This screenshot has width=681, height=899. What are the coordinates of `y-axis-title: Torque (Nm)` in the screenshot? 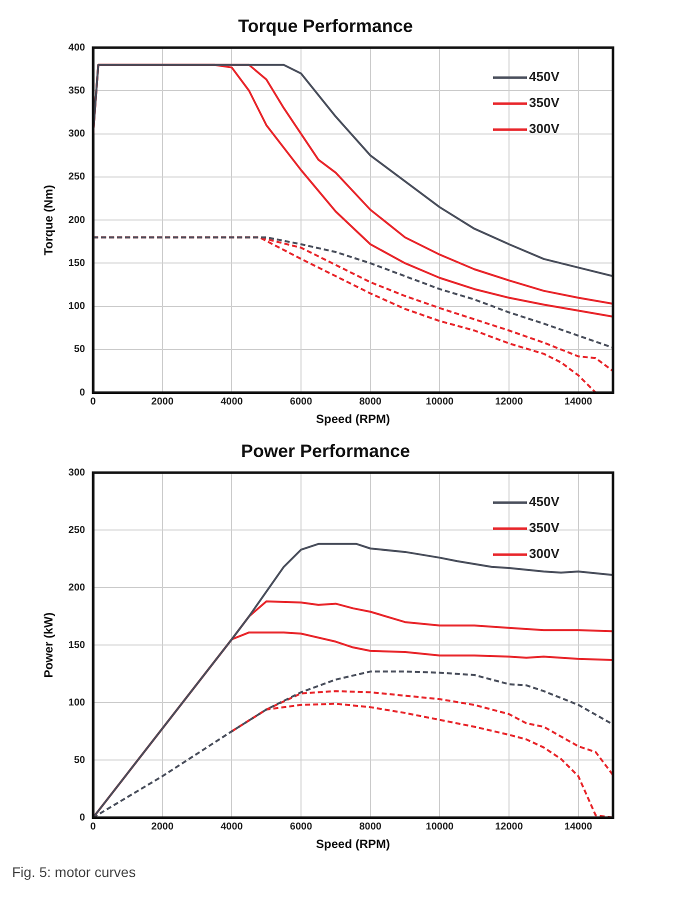 It's located at (49, 220).